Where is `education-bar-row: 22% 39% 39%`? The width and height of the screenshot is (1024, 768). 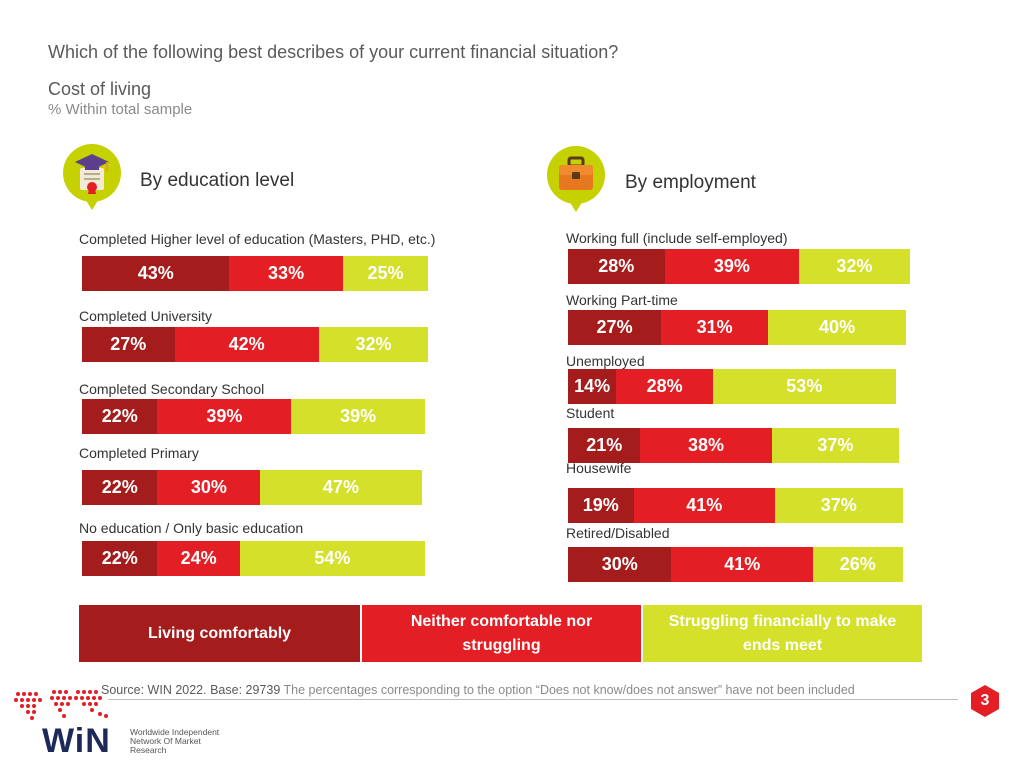
education-bar-row: 22% 39% 39% is located at coordinates (253, 416).